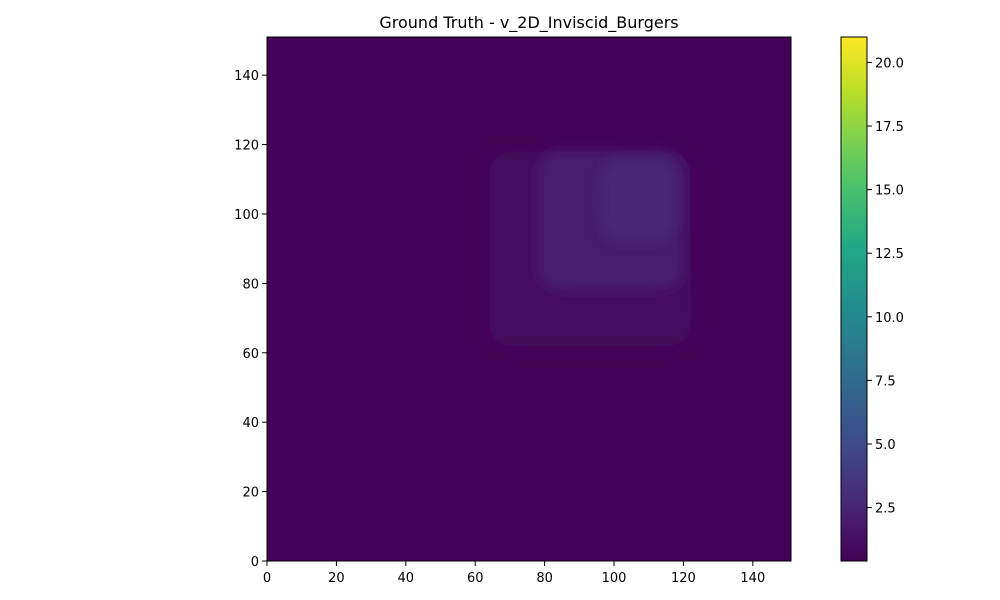 This screenshot has height=600, width=1000. What do you see at coordinates (854, 299) in the screenshot?
I see `colorbar` at bounding box center [854, 299].